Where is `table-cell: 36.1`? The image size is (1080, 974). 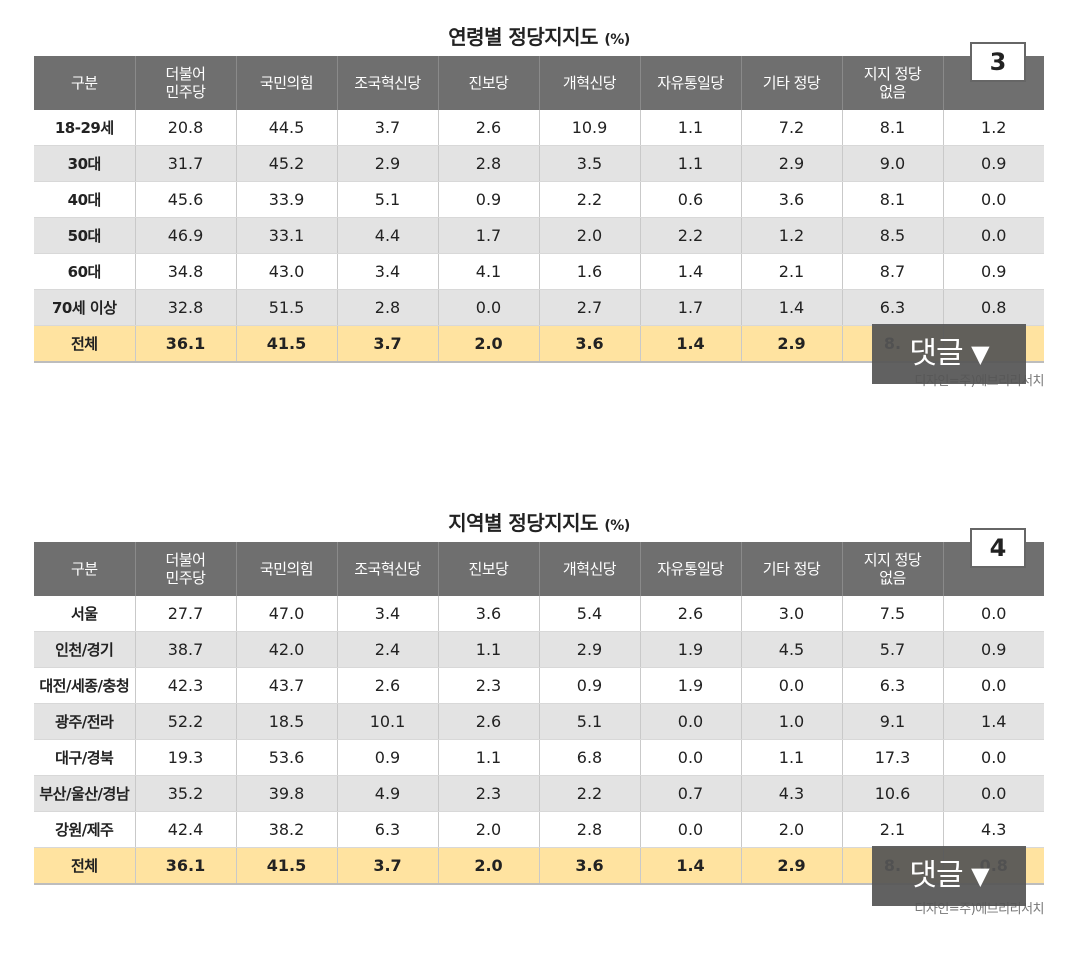 table-cell: 36.1 is located at coordinates (186, 344).